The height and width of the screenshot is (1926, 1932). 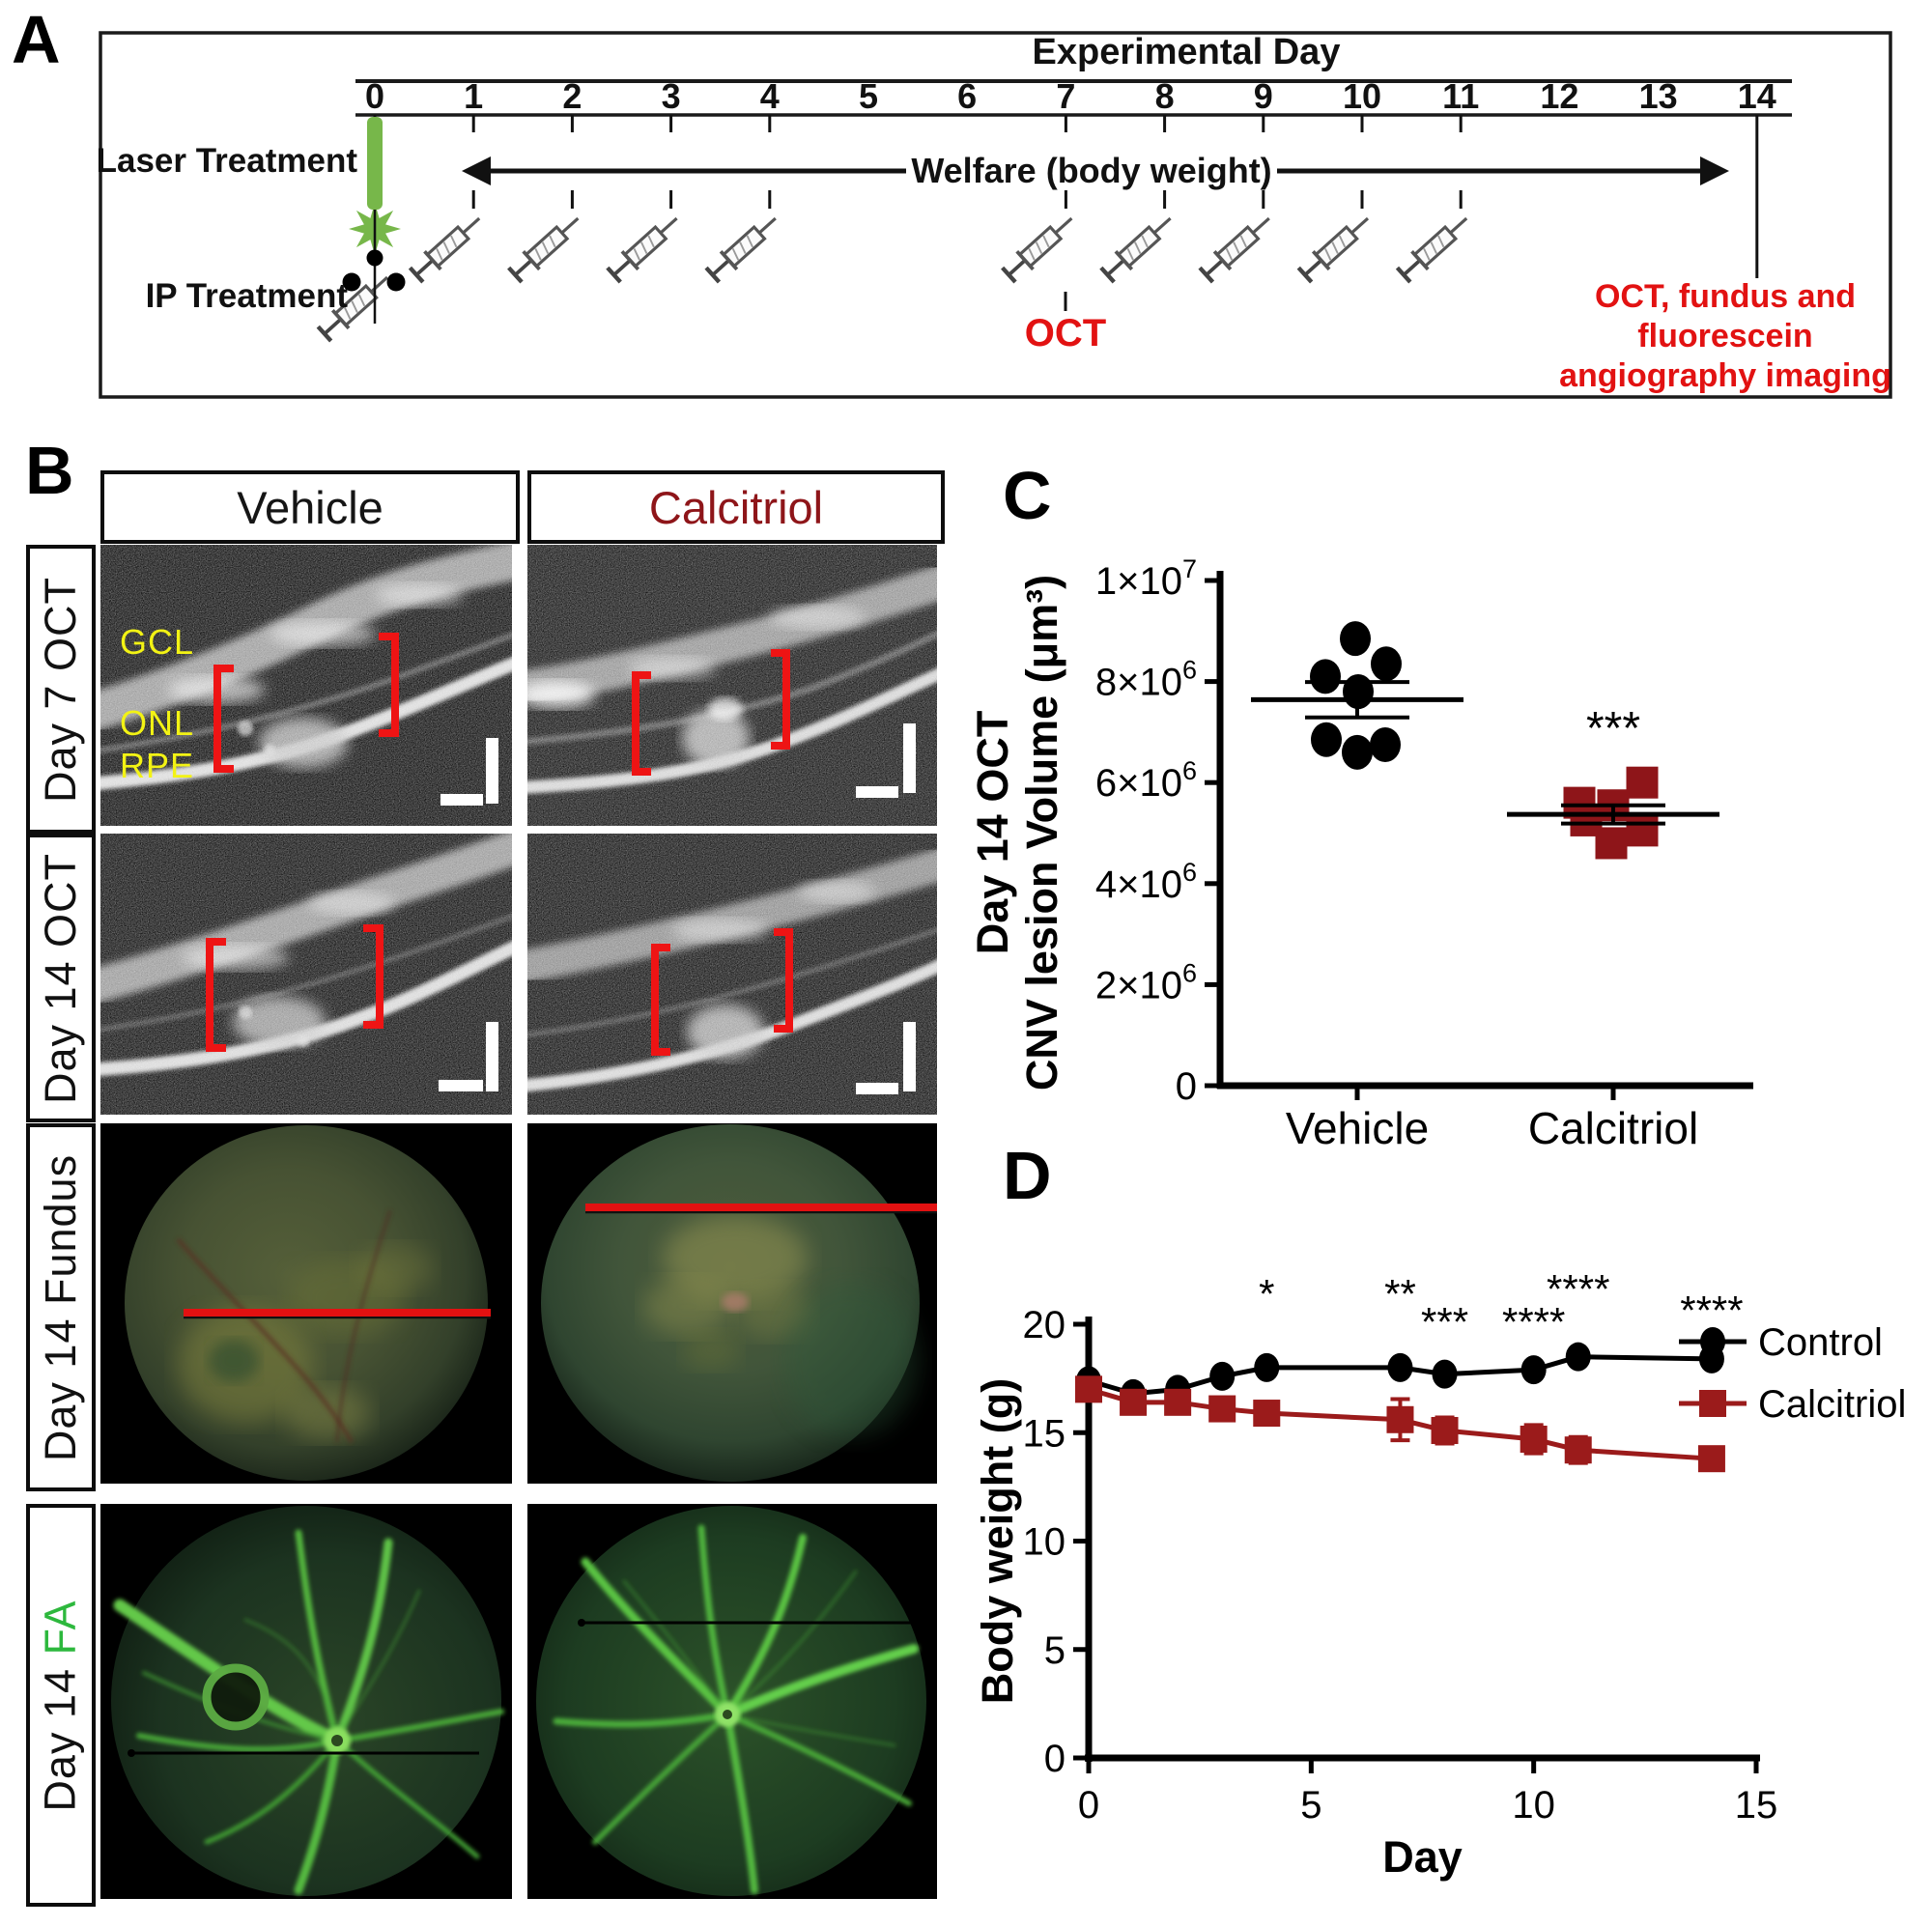 I want to click on c-ytick-label: 8×10⁶, so click(x=1146, y=680).